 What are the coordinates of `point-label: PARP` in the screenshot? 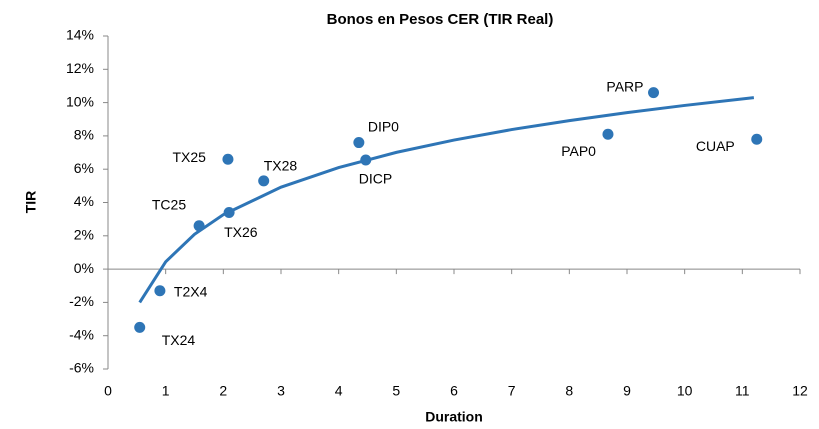 It's located at (624, 86).